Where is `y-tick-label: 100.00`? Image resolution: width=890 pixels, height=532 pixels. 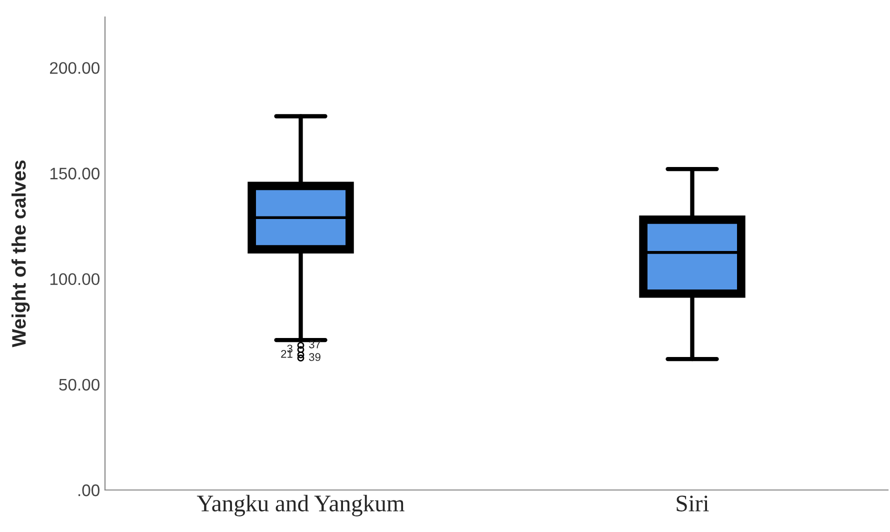
y-tick-label: 100.00 is located at coordinates (75, 279).